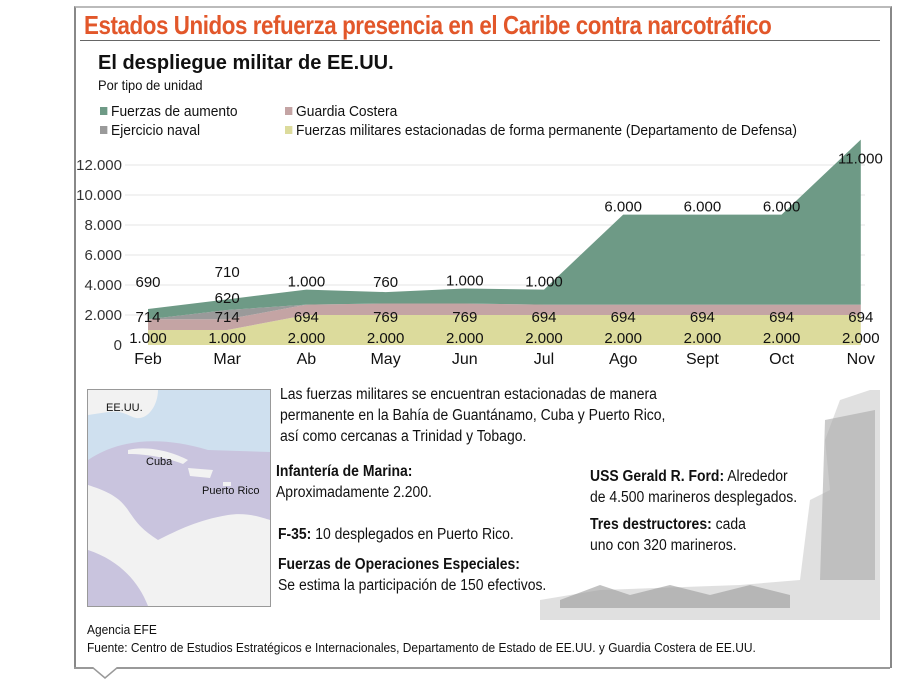  Describe the element at coordinates (344, 471) in the screenshot. I see `marines-title: Infantería de Marina:` at that location.